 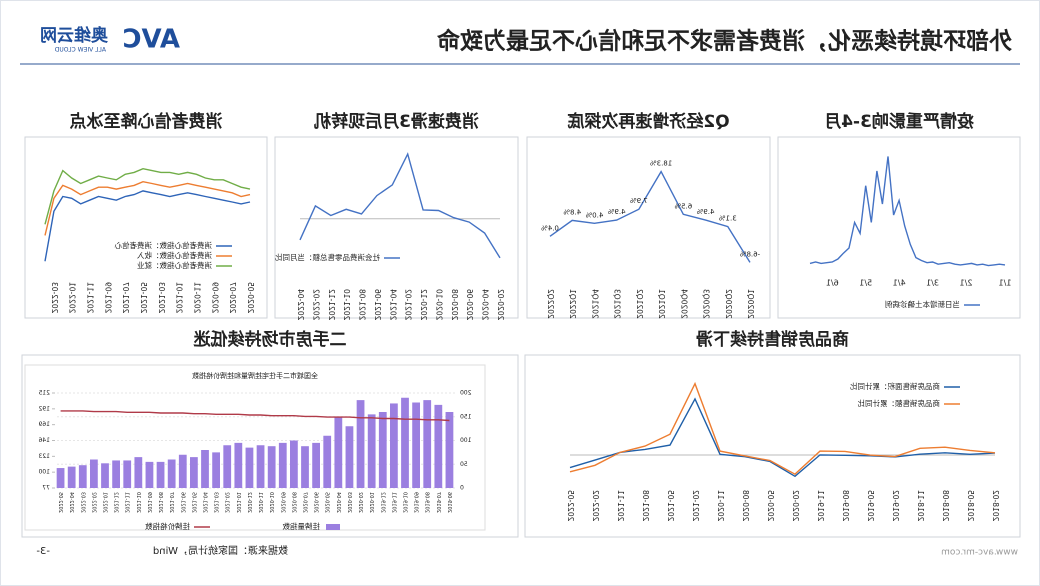 What do you see at coordinates (462, 488) in the screenshot?
I see `y-tick-label: 0` at bounding box center [462, 488].